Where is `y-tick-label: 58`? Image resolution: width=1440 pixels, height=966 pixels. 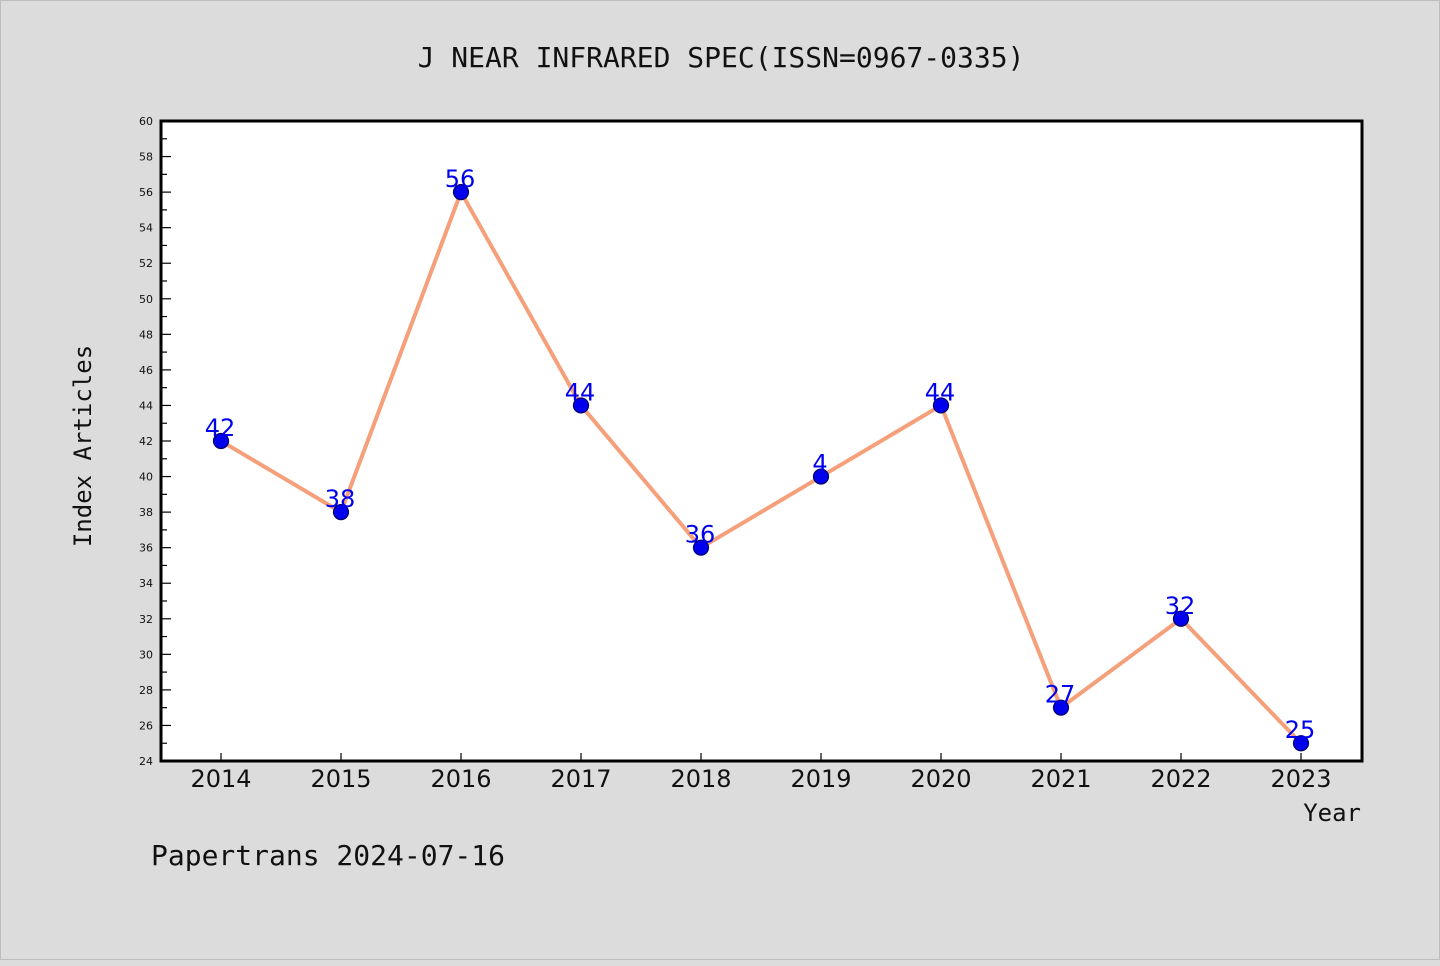
y-tick-label: 58 is located at coordinates (146, 157).